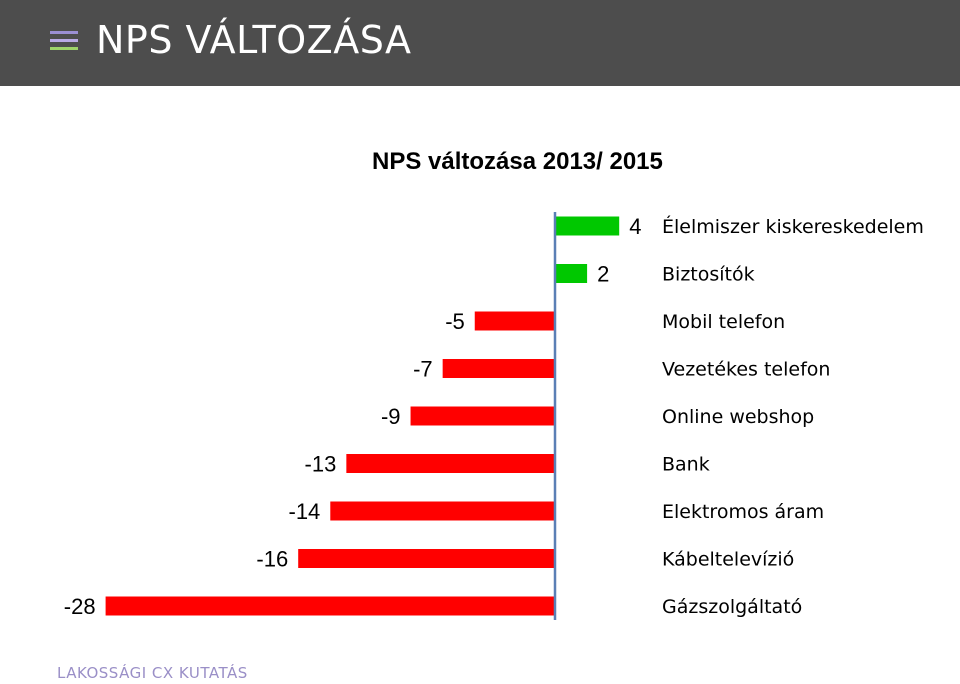  What do you see at coordinates (65, 46) in the screenshot?
I see `menu-icon` at bounding box center [65, 46].